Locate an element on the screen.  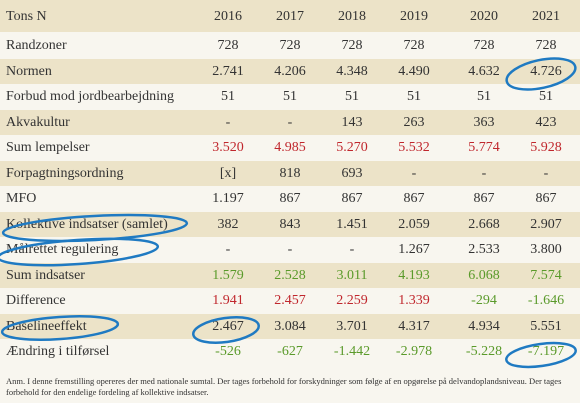
table-cell: 2.457 is located at coordinates (290, 300).